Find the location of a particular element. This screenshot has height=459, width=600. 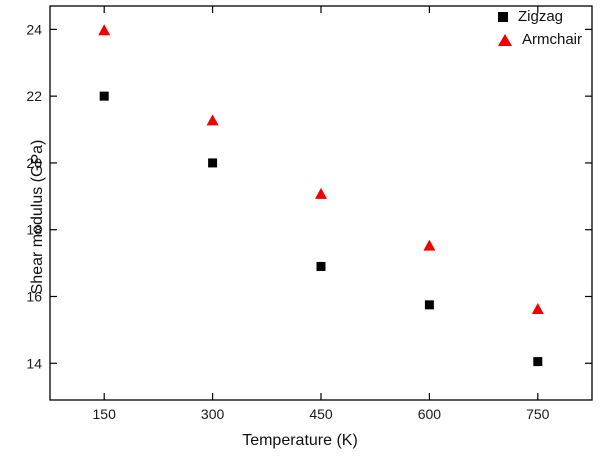

x-tick-label: 750 is located at coordinates (538, 414).